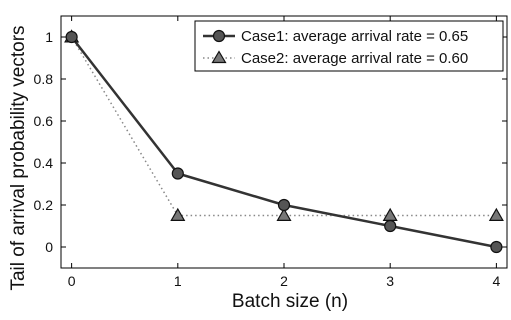 The image size is (511, 320). What do you see at coordinates (49, 247) in the screenshot?
I see `y-tick-label: 0` at bounding box center [49, 247].